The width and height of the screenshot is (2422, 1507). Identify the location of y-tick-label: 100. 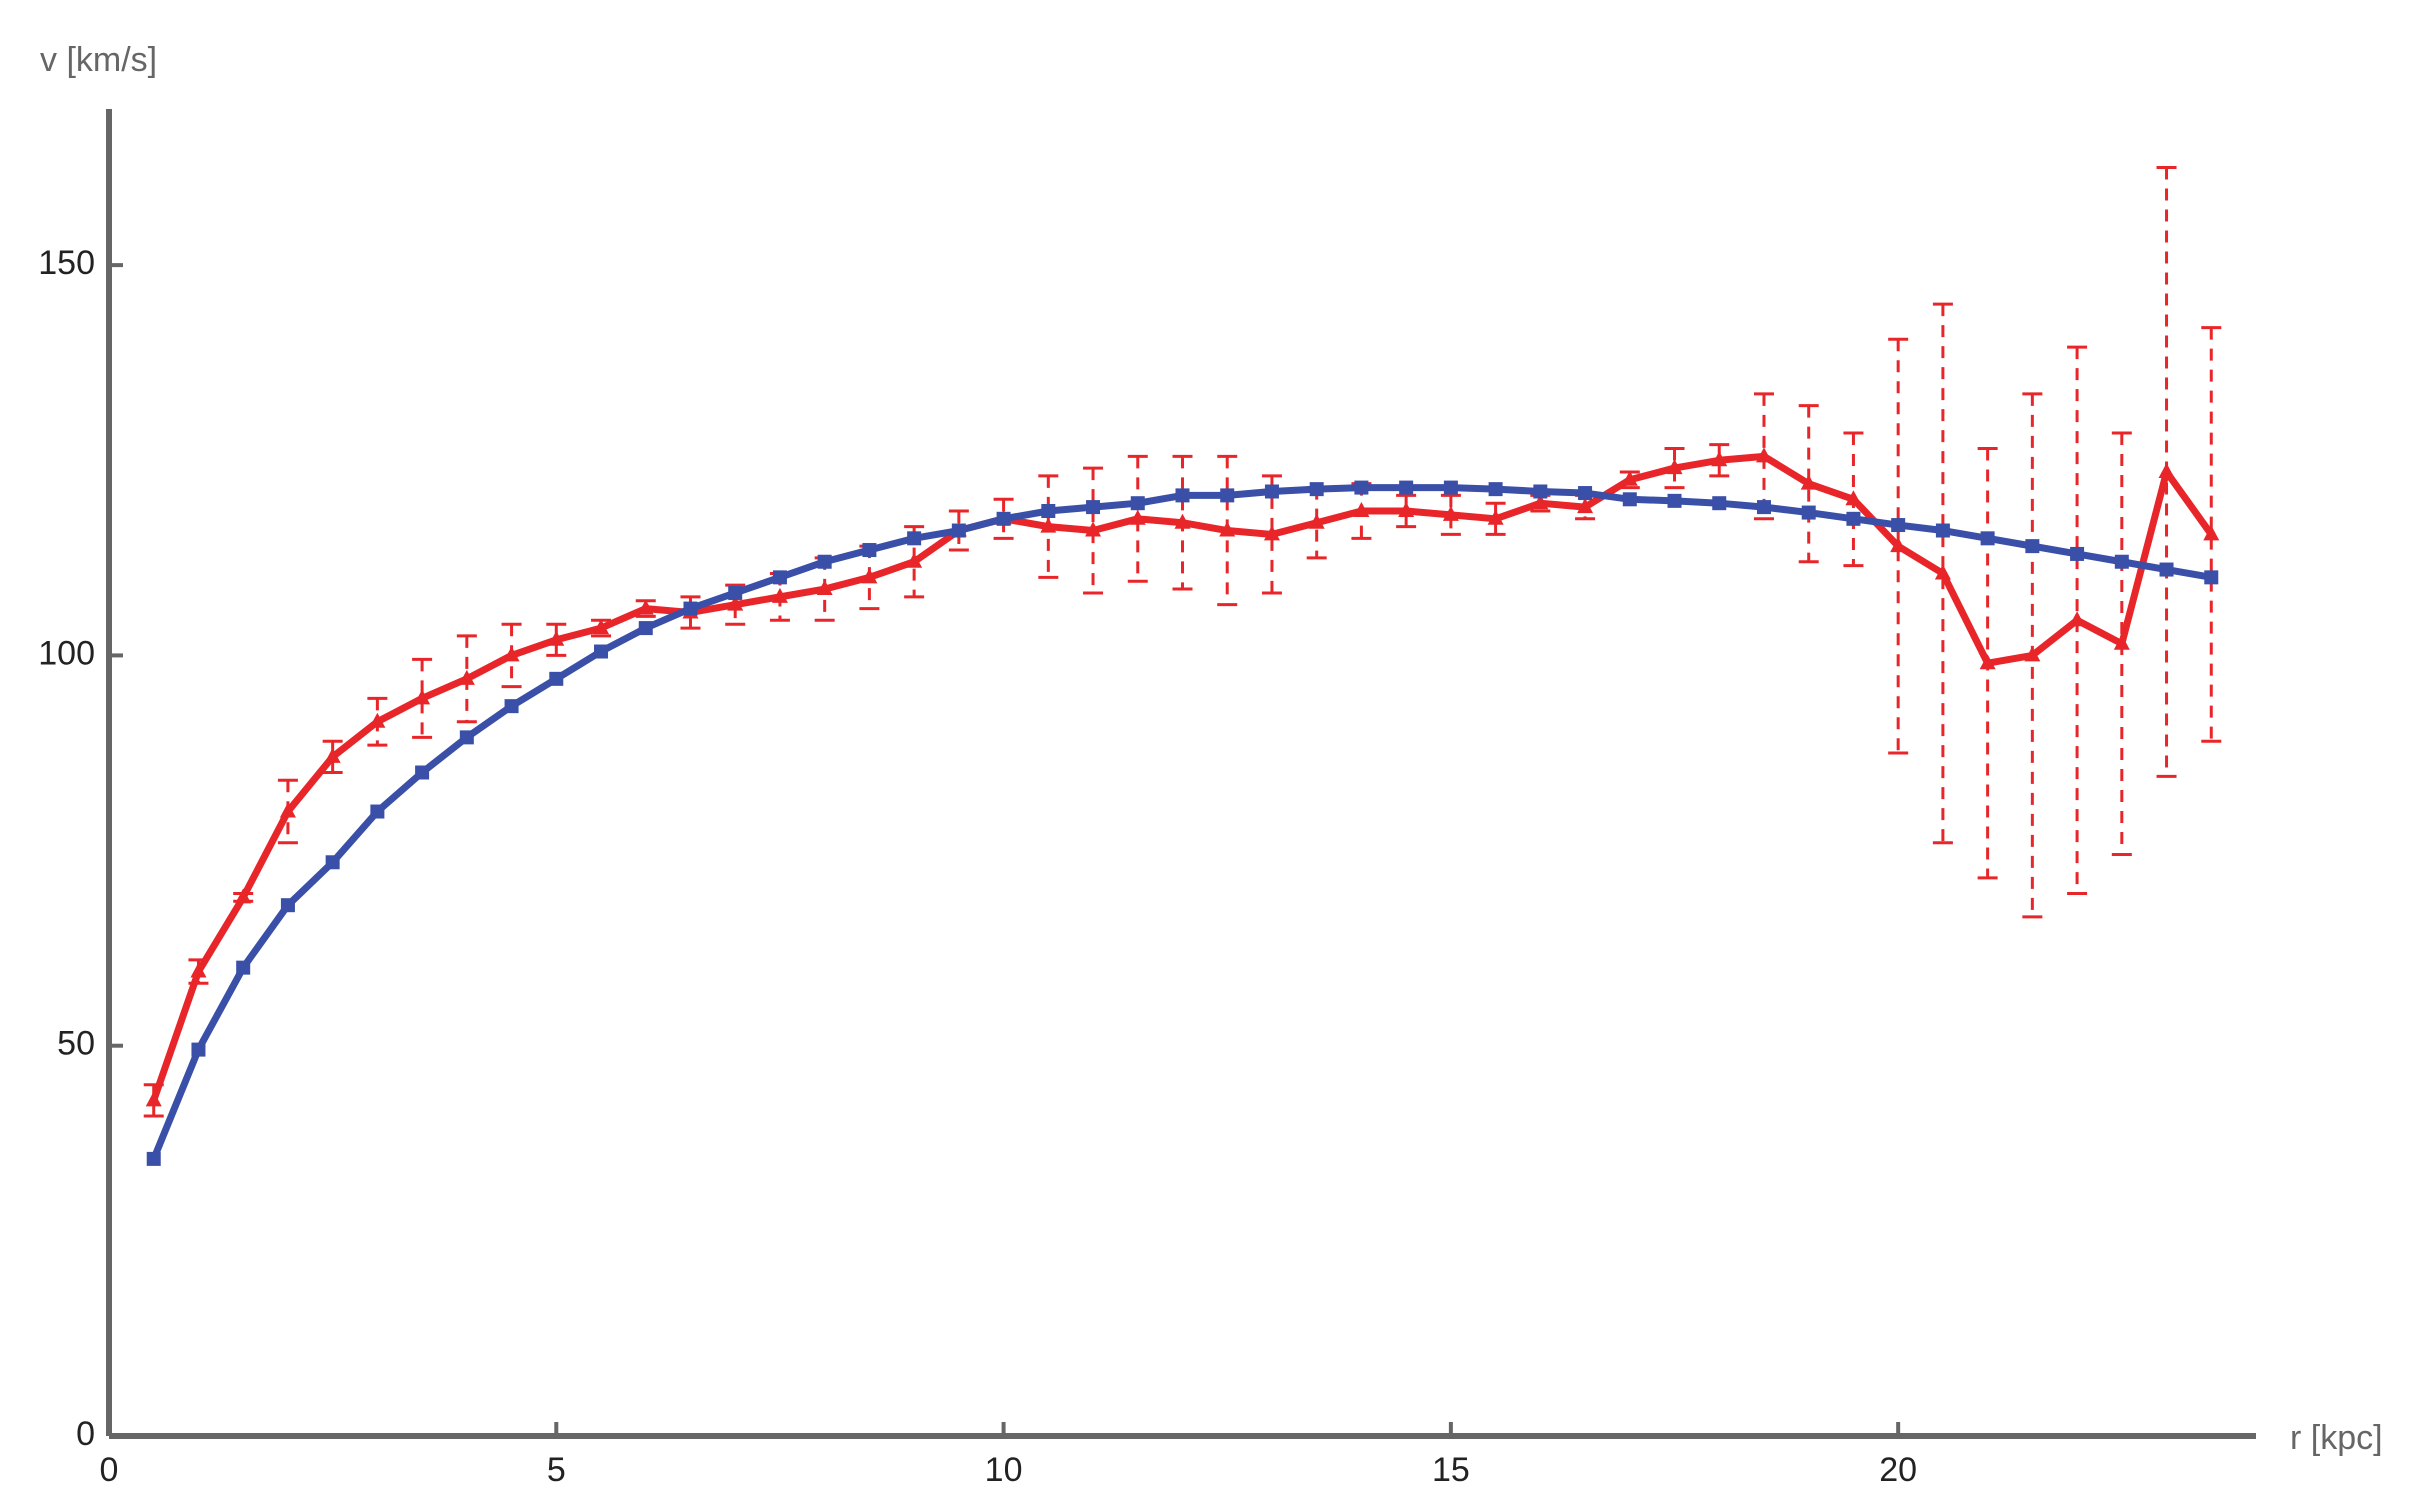
(66, 653).